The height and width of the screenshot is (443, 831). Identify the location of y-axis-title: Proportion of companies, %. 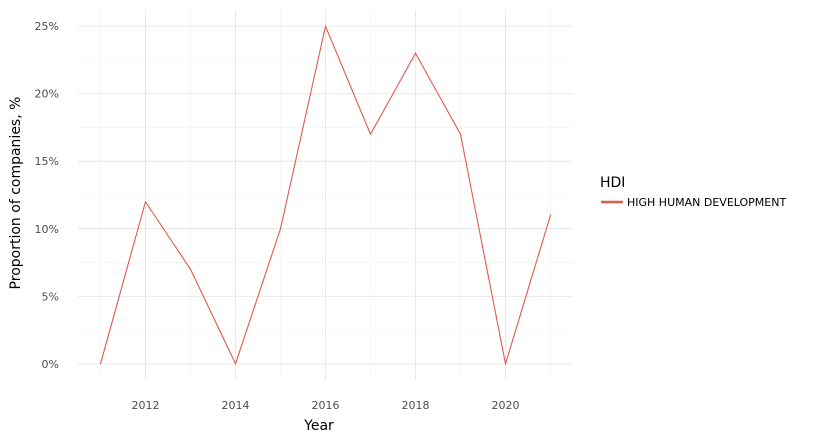
(16, 193).